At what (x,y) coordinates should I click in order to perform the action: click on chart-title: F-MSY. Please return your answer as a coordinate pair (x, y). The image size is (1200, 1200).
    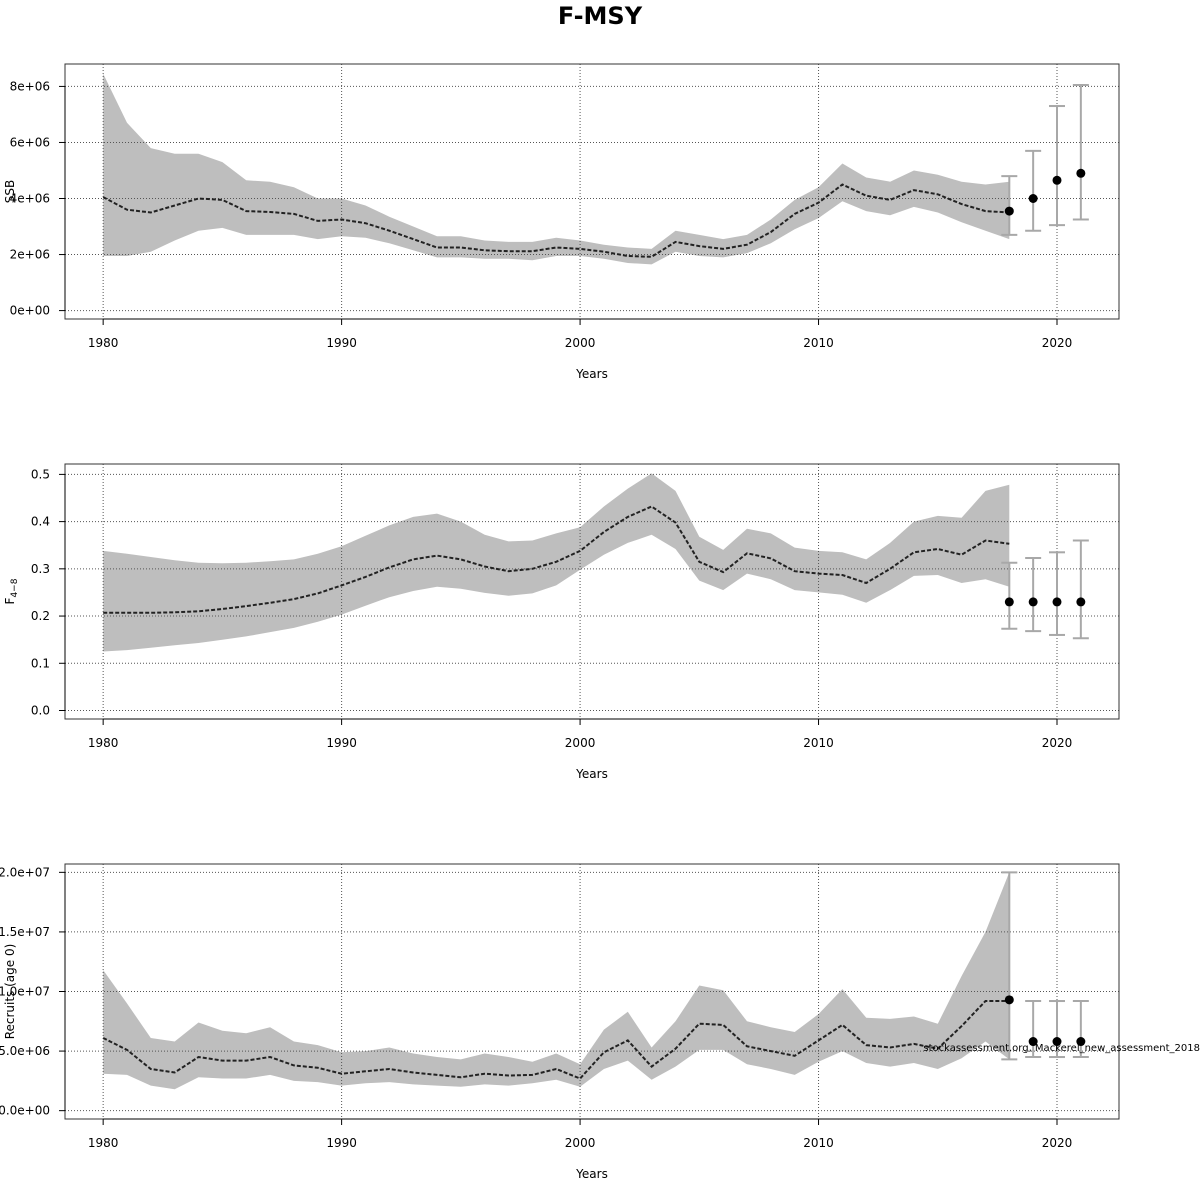
    Looking at the image, I should click on (600, 16).